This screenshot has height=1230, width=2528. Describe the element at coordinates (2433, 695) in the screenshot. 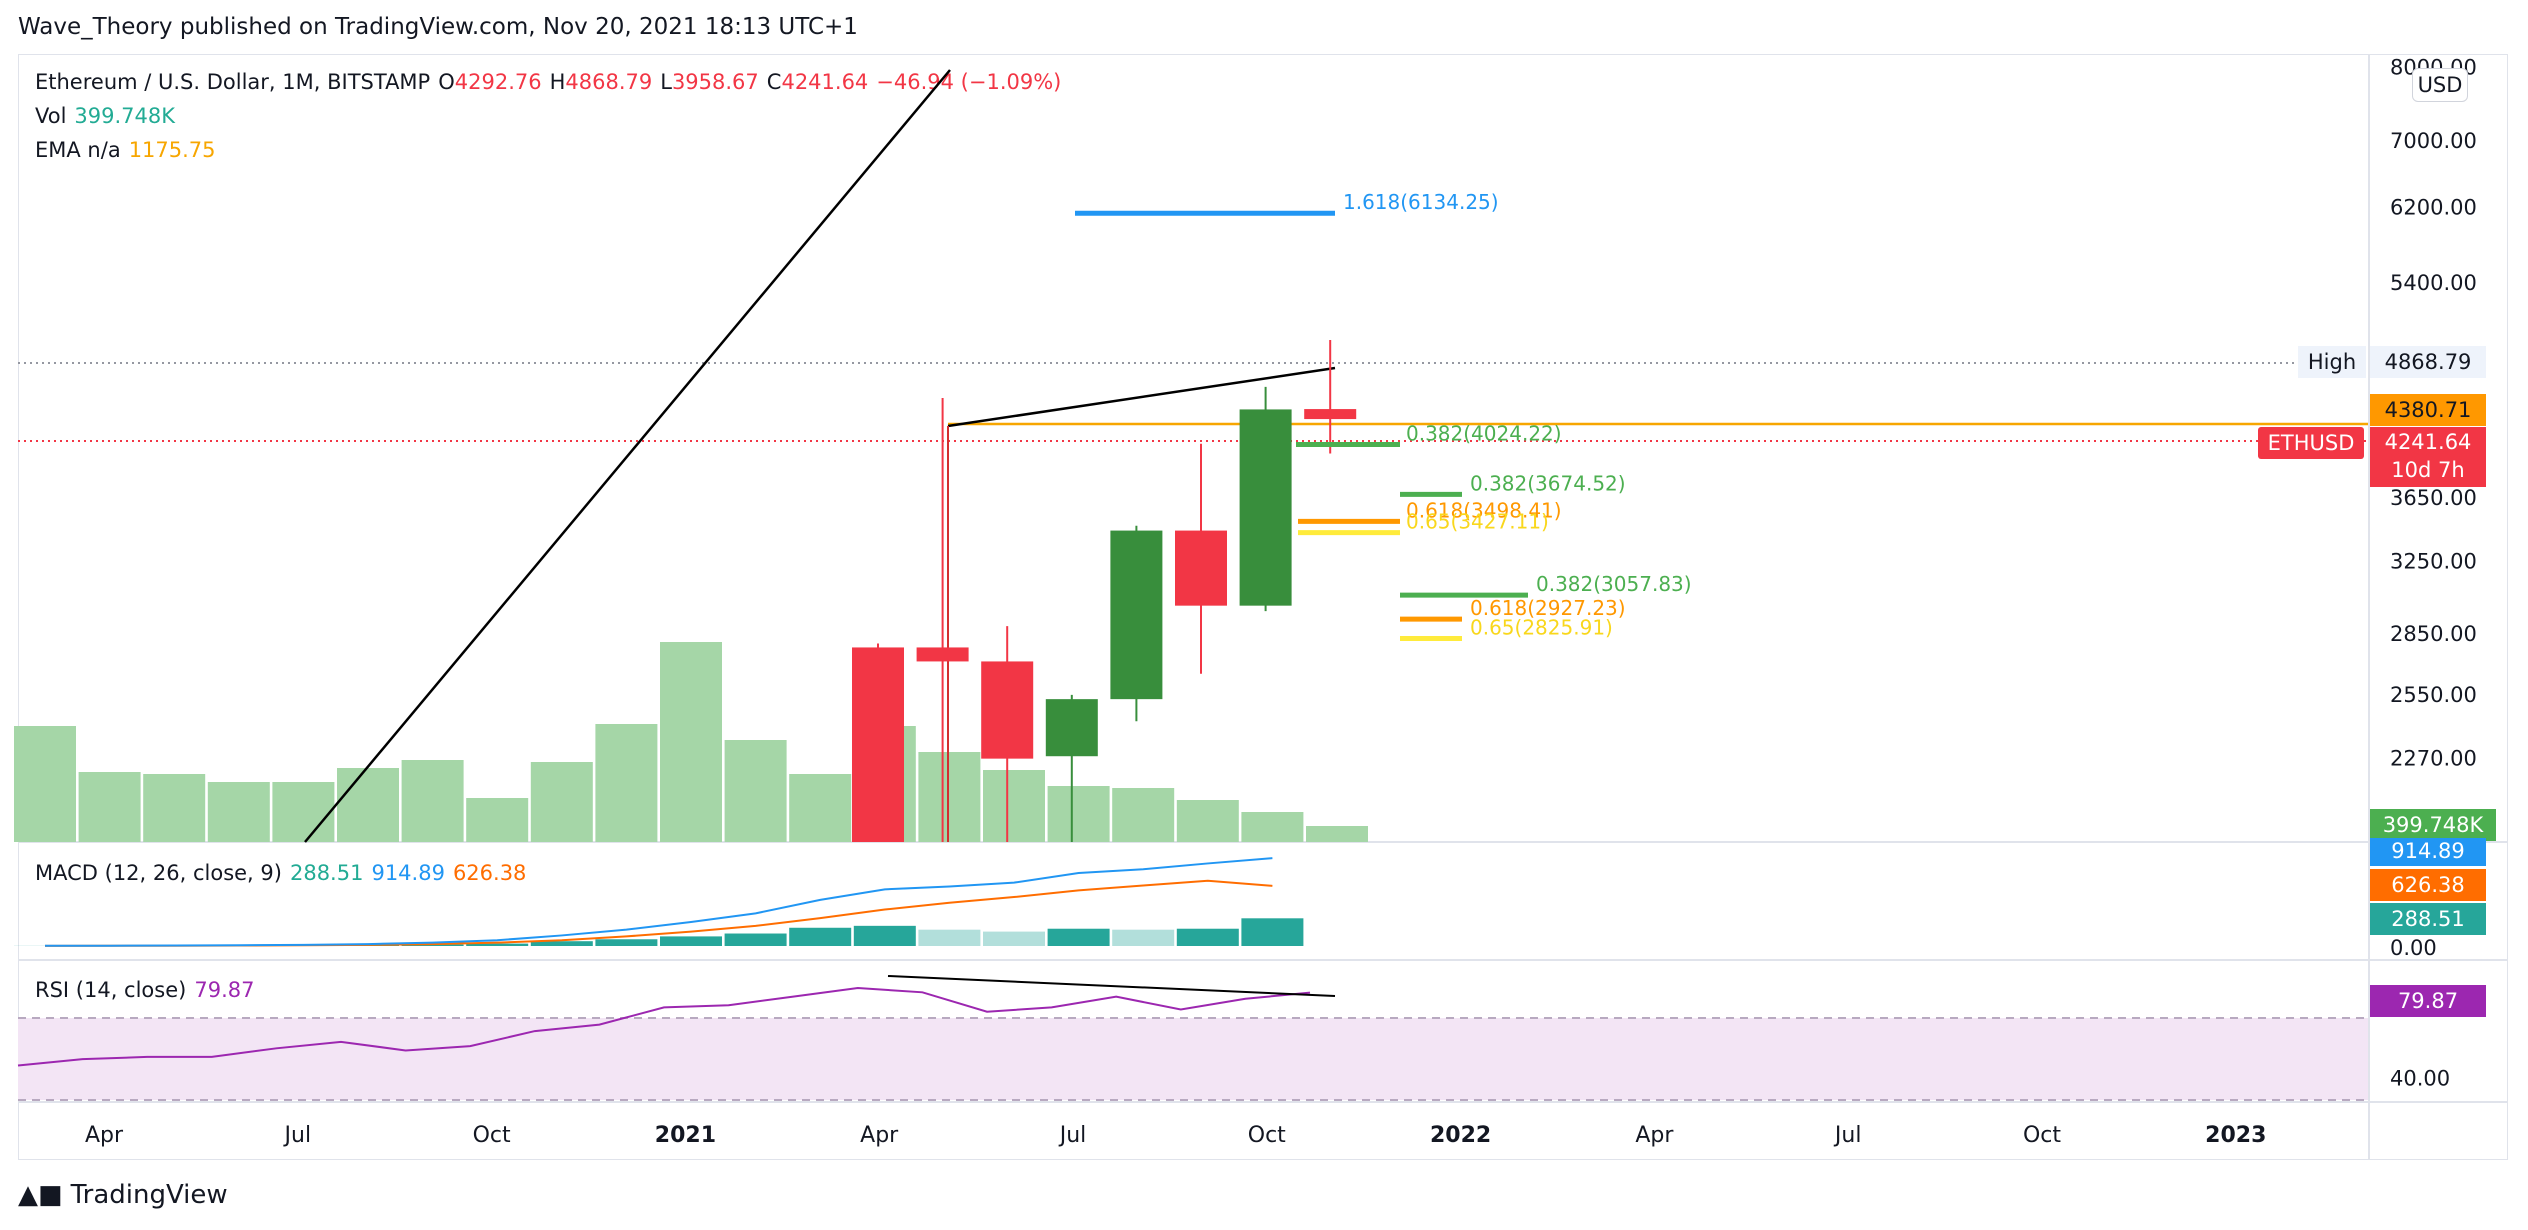

I see `price-axis-tick-label: 2550.00` at that location.